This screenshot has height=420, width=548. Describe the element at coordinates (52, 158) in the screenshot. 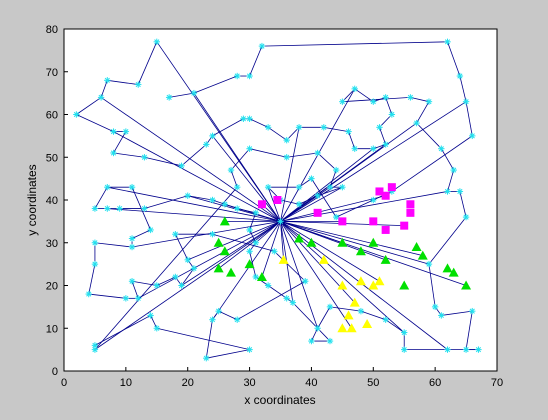

I see `y-tick-label: 50` at that location.